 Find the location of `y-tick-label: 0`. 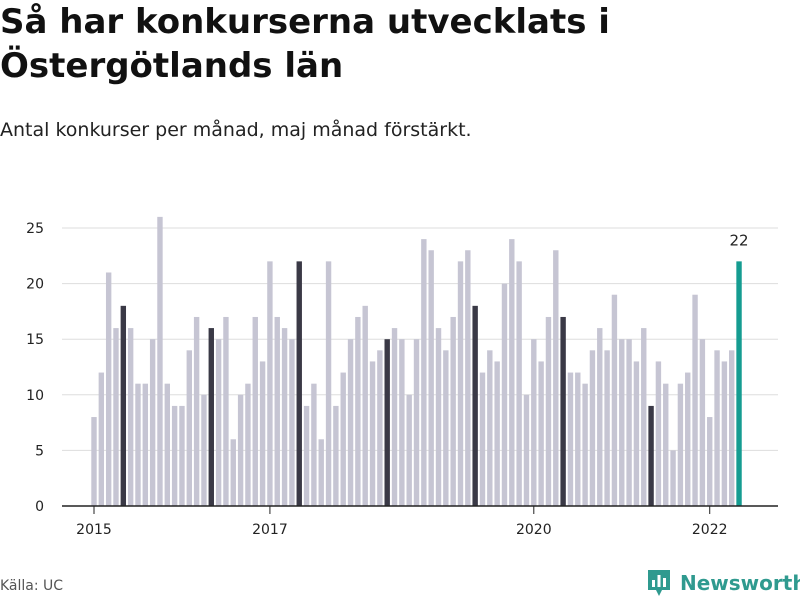

y-tick-label: 0 is located at coordinates (39, 507).